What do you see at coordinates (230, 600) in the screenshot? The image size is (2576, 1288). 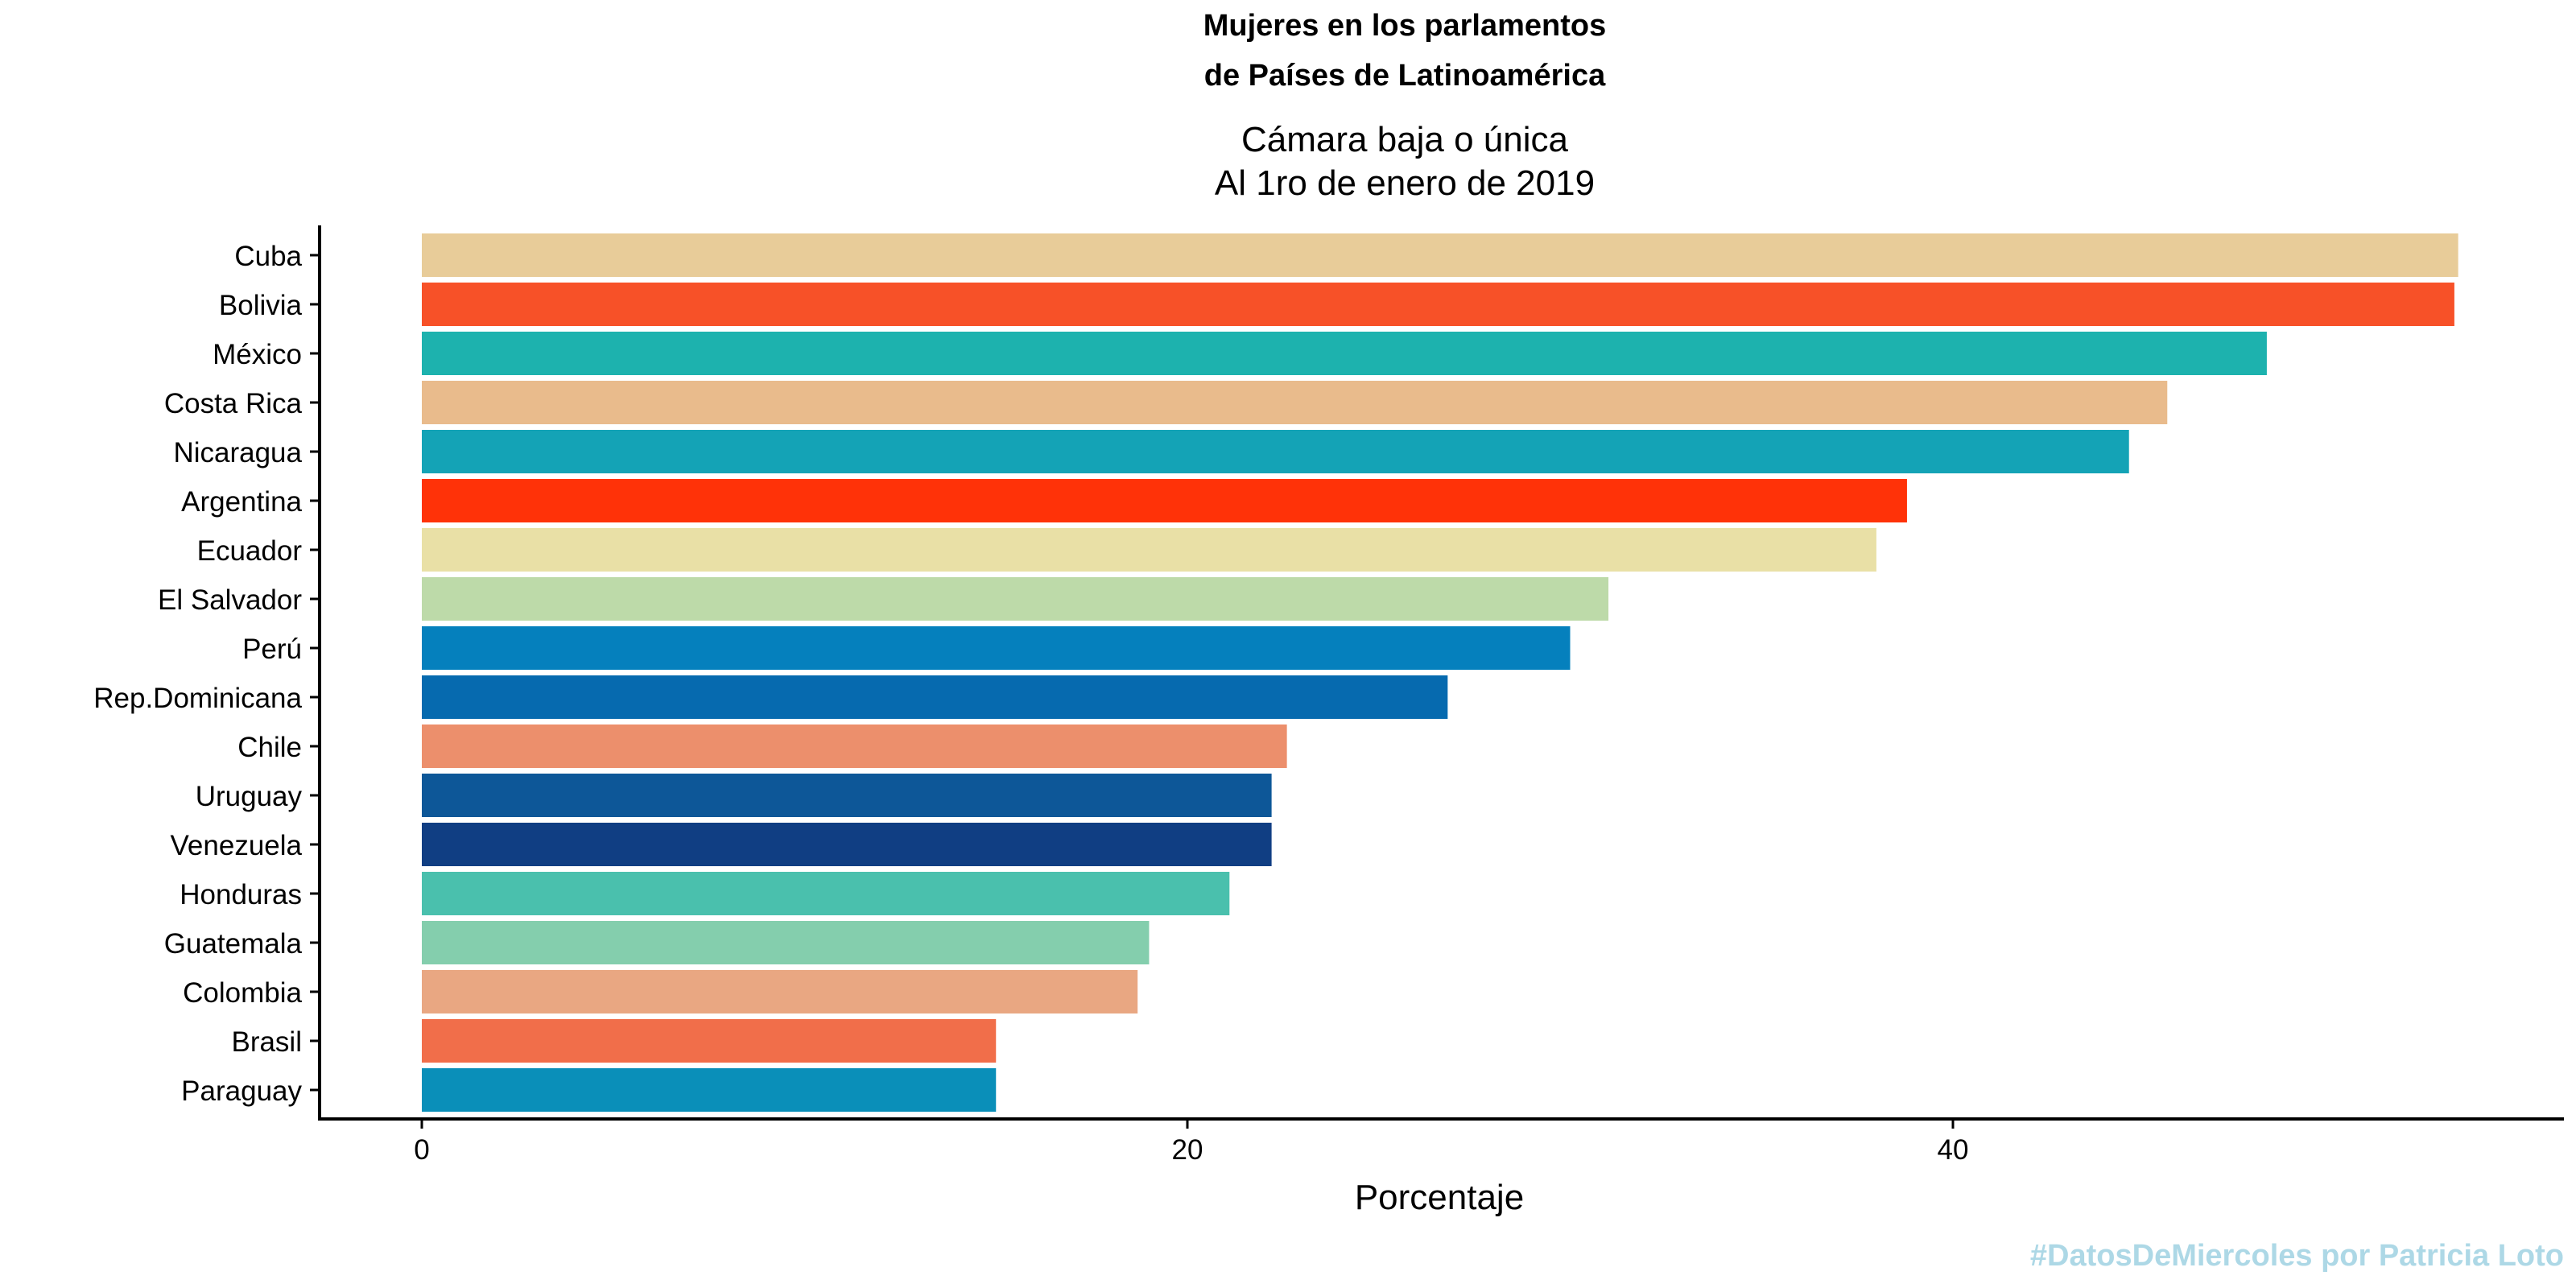 I see `y-tick-label-el-salvador: El Salvador` at bounding box center [230, 600].